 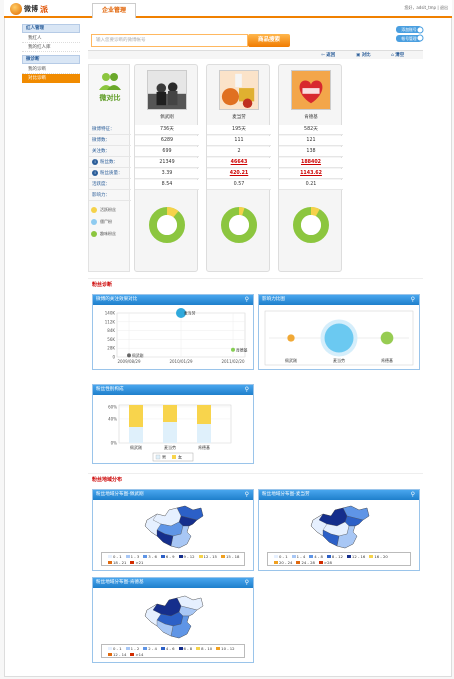 I want to click on row-label: 影响力：, so click(x=110, y=196).